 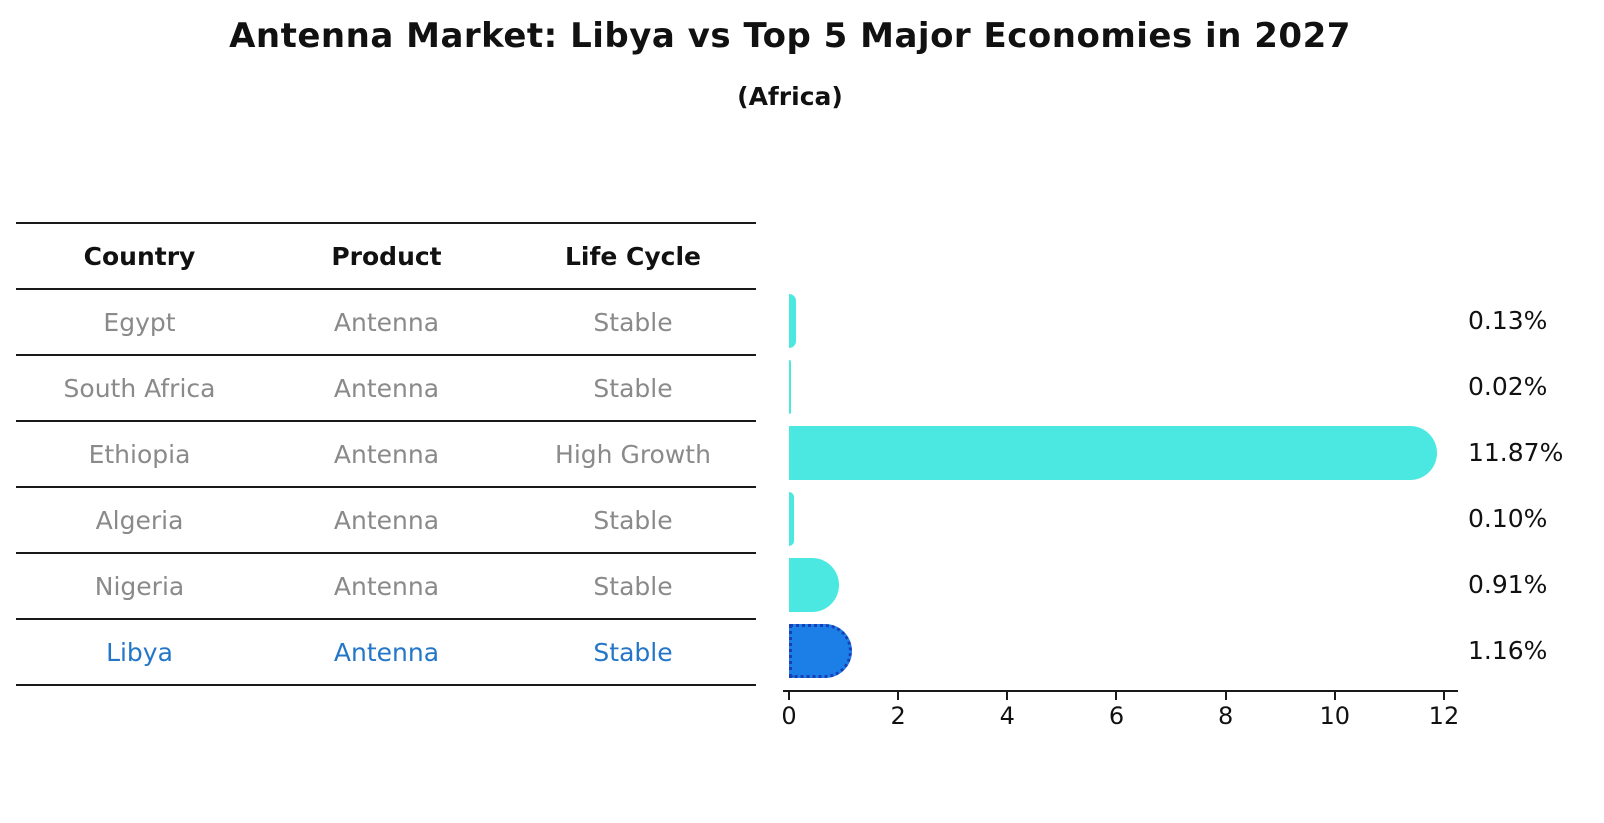 What do you see at coordinates (1508, 320) in the screenshot?
I see `bar-value-label-egypt: 0.13%` at bounding box center [1508, 320].